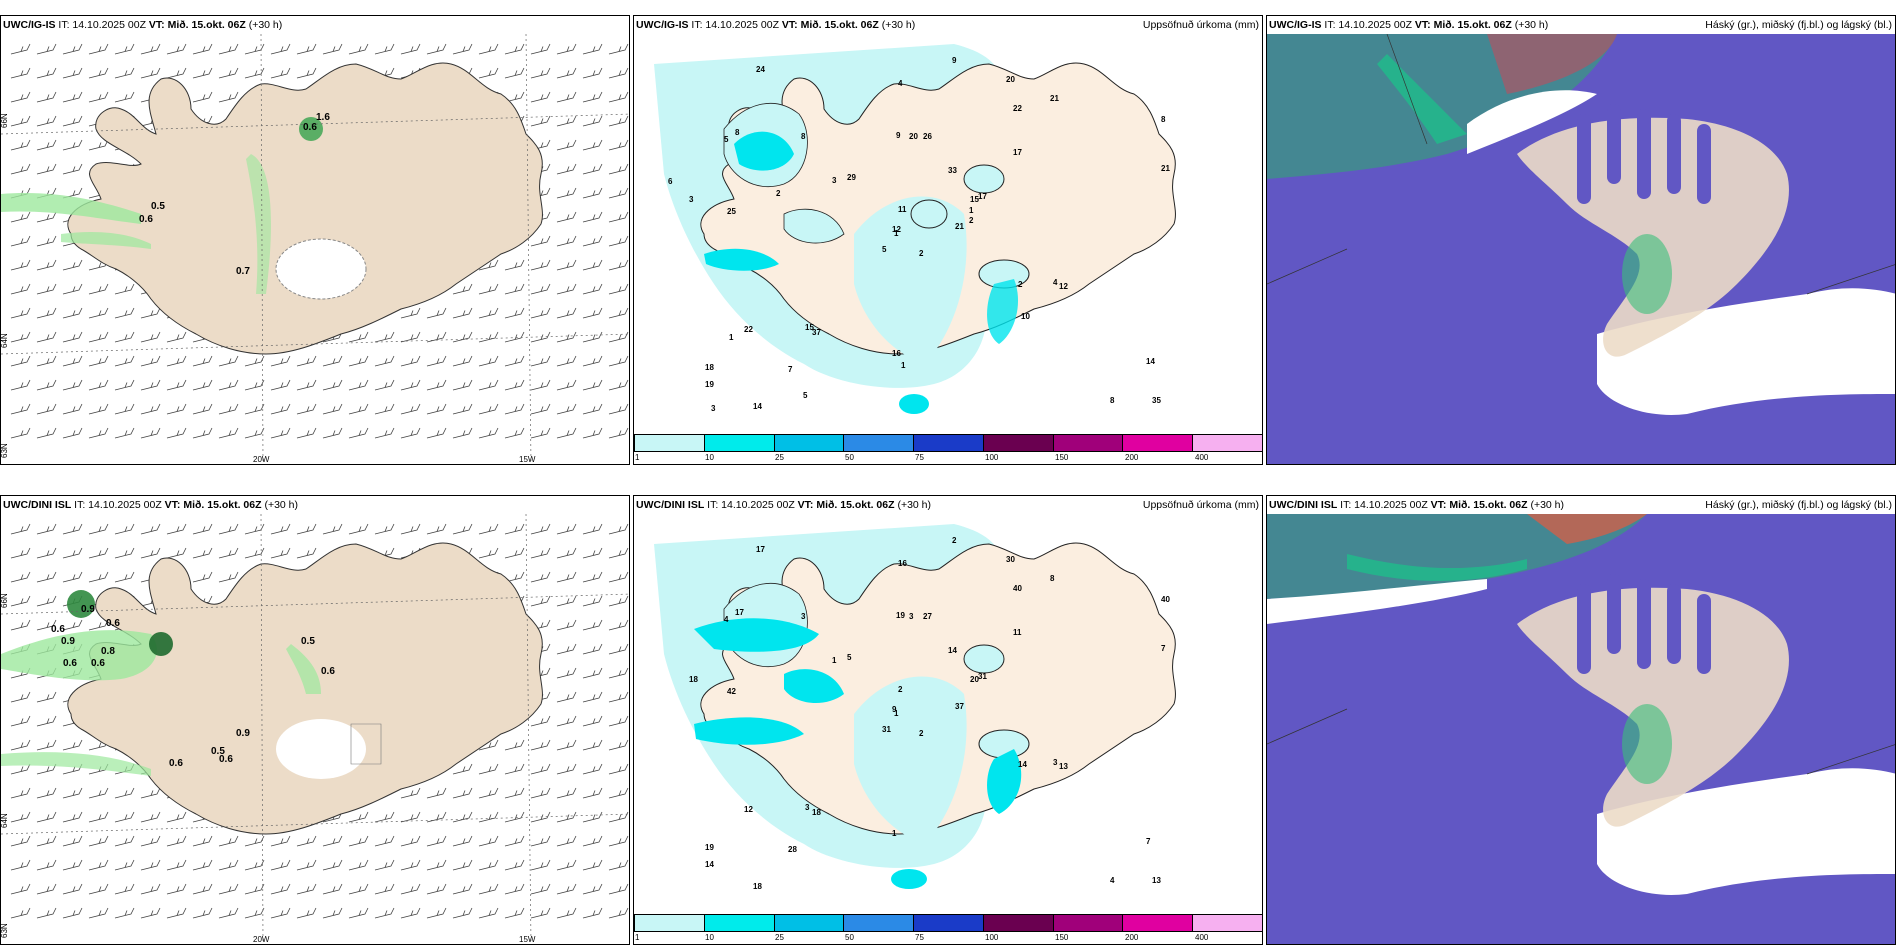 This screenshot has height=950, width=1900. What do you see at coordinates (1010, 559) in the screenshot?
I see `precip-value: 30` at bounding box center [1010, 559].